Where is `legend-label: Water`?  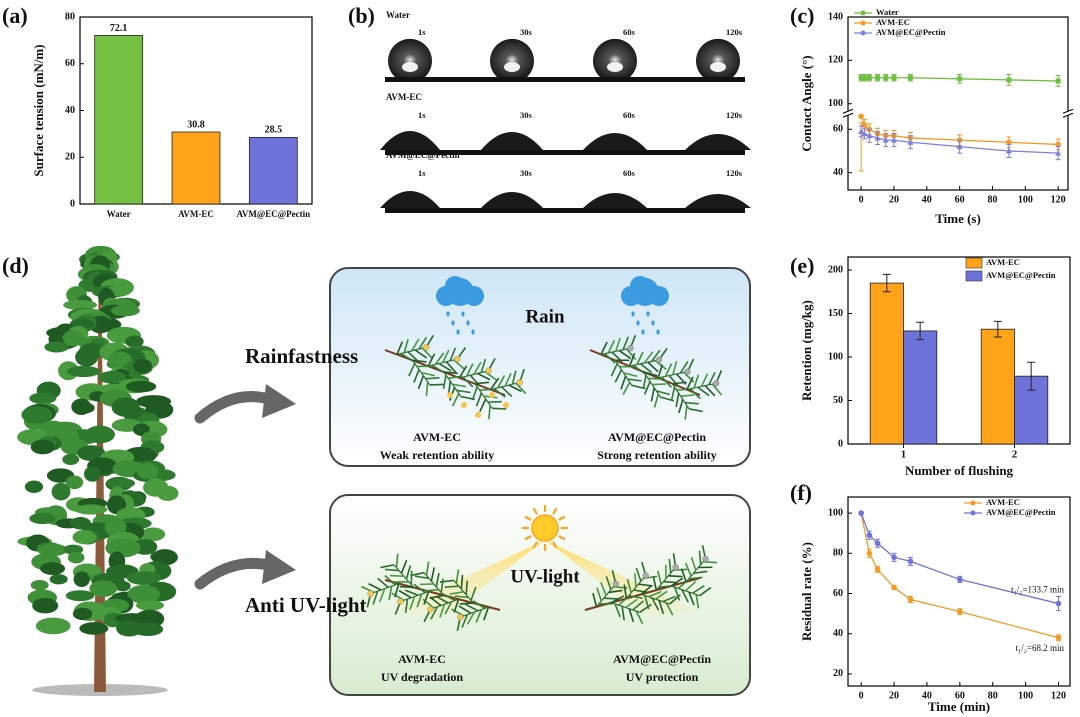
legend-label: Water is located at coordinates (887, 12).